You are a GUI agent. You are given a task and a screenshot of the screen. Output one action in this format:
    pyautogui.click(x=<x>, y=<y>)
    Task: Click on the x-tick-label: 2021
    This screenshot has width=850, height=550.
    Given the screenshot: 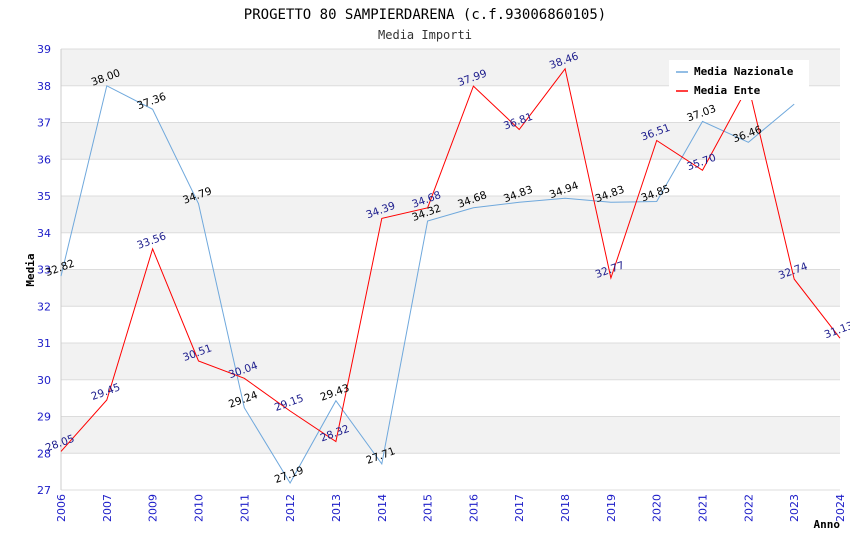 What is the action you would take?
    pyautogui.click(x=703, y=508)
    